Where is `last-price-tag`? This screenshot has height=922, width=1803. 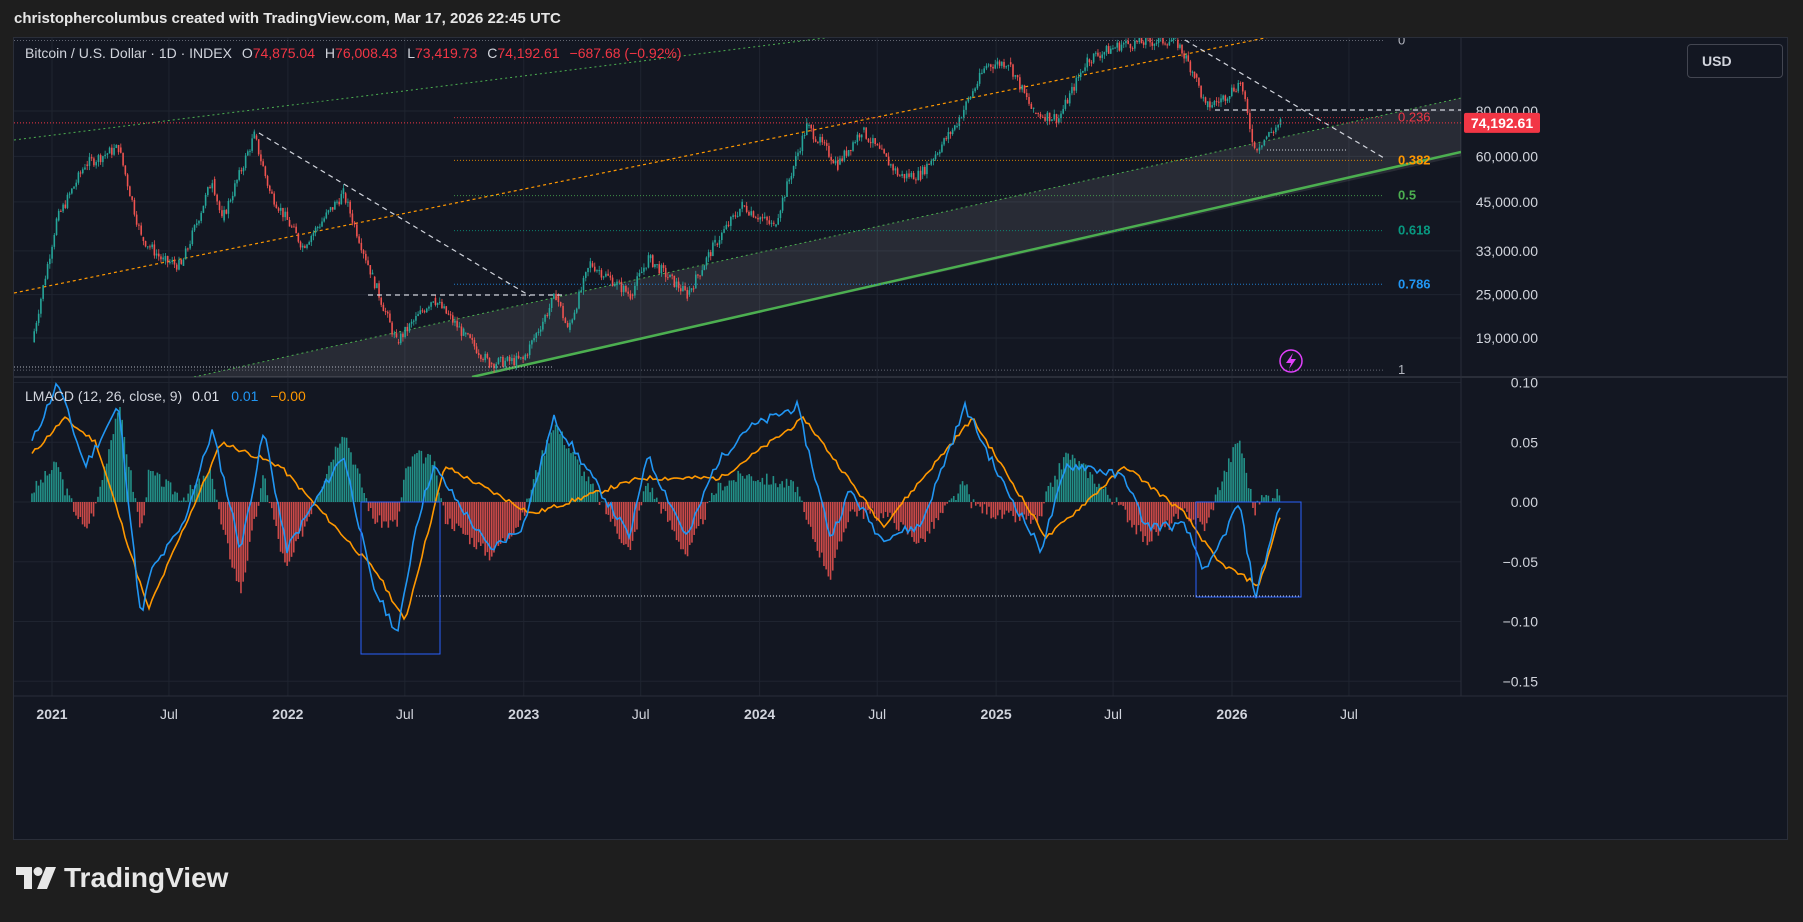
last-price-tag is located at coordinates (1502, 122).